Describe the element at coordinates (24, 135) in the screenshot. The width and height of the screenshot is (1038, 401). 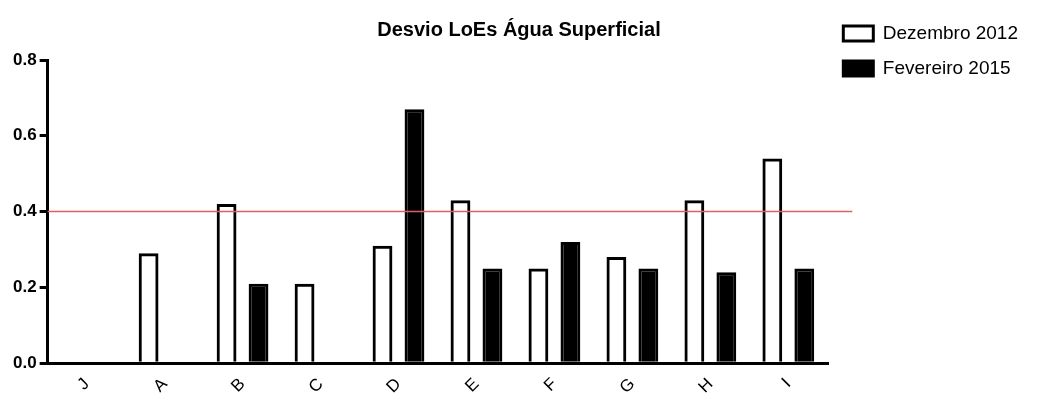
I see `y-tick-label: 0.6` at that location.